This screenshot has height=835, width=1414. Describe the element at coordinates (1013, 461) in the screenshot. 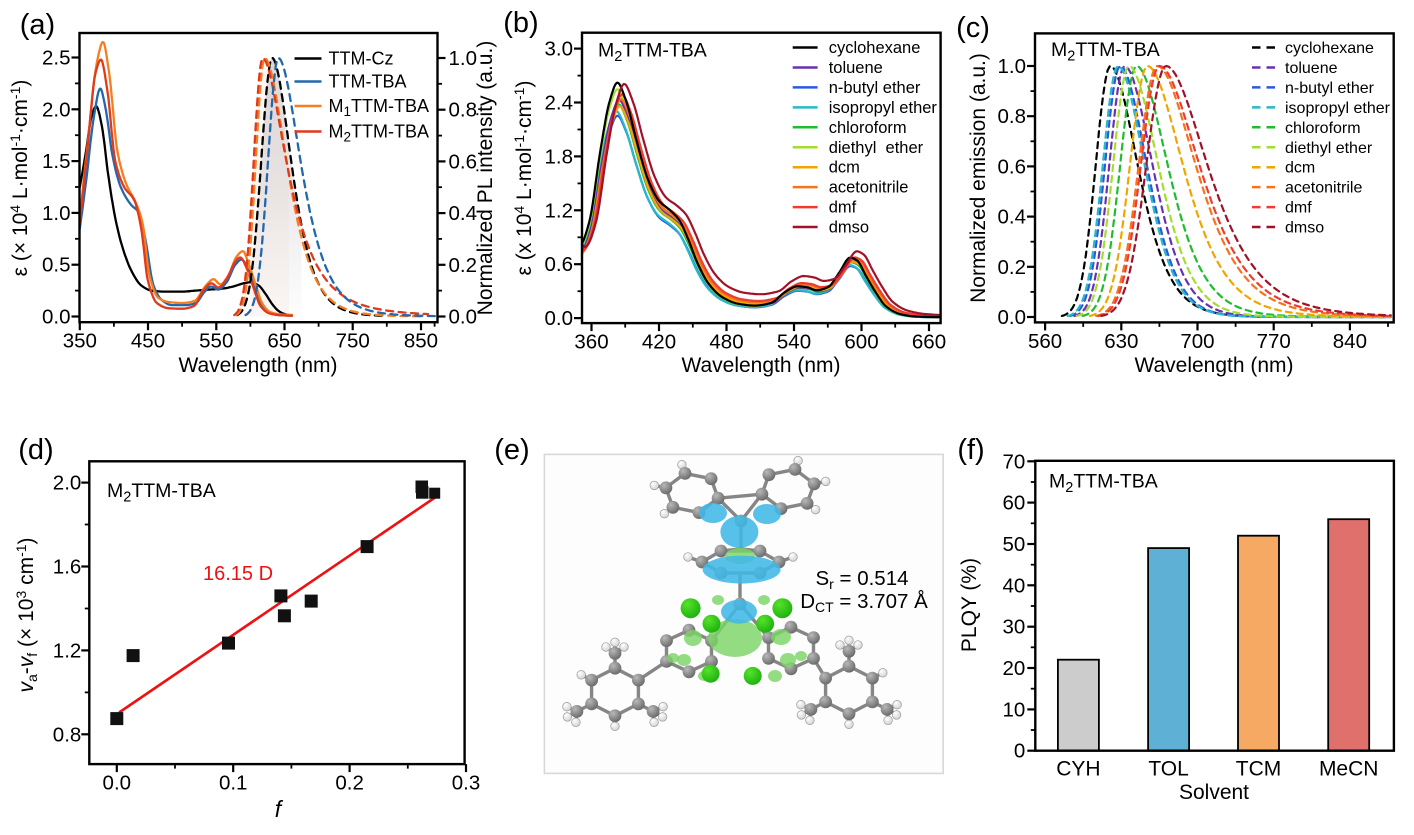

I see `svg-text: 70` at that location.